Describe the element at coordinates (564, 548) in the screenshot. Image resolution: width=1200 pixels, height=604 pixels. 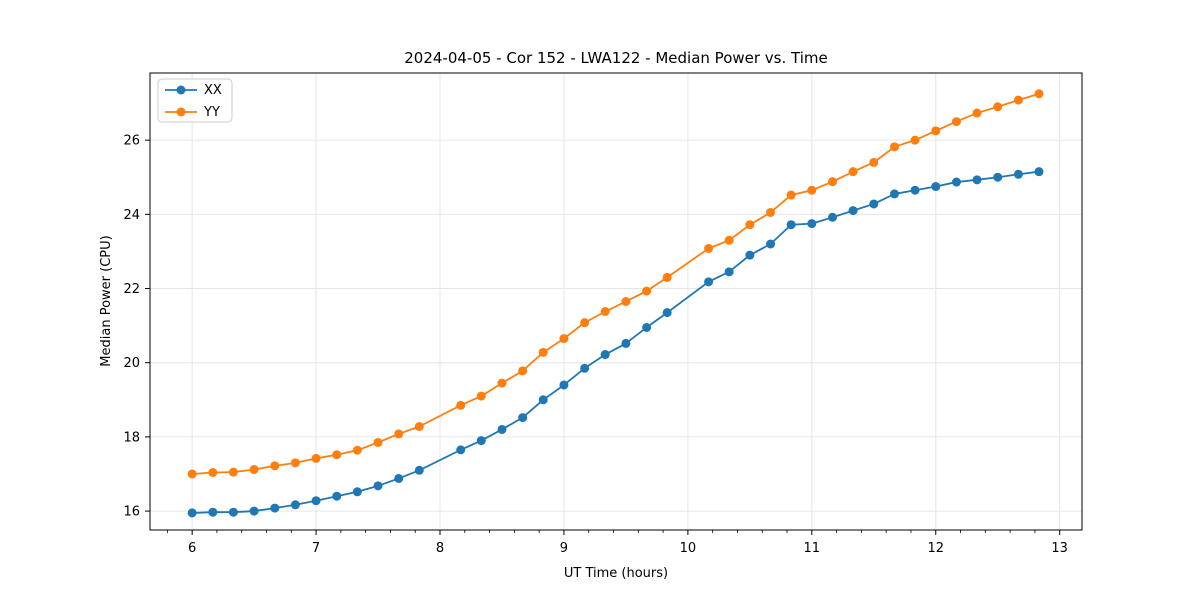
I see `x-tick-label: 9` at that location.